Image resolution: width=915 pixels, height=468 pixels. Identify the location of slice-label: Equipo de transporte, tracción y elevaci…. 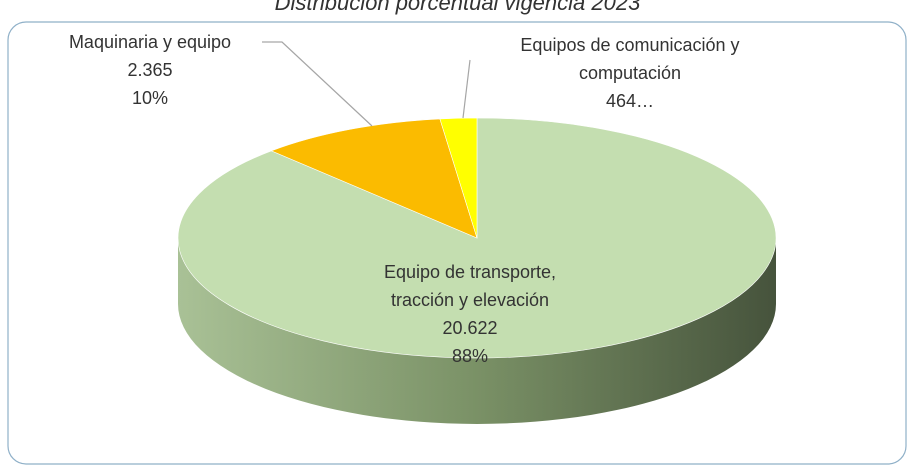
(470, 314).